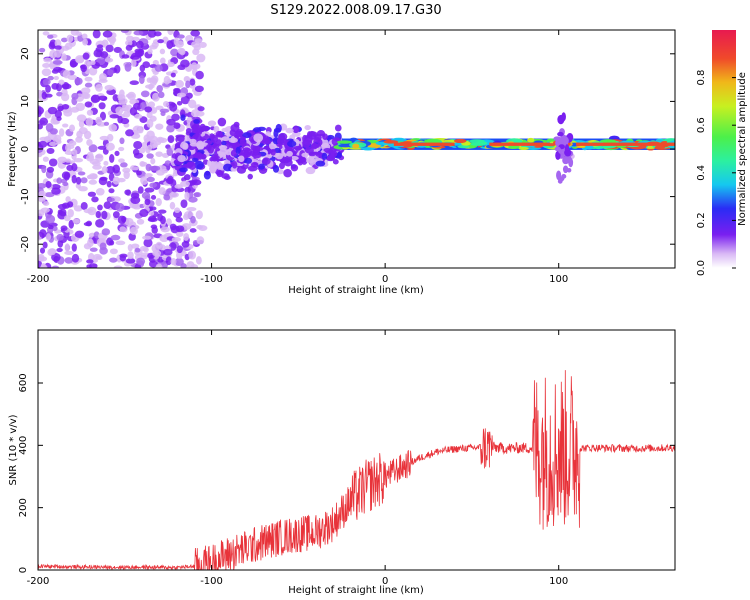 This screenshot has width=750, height=600. I want to click on signal-core, so click(424, 144).